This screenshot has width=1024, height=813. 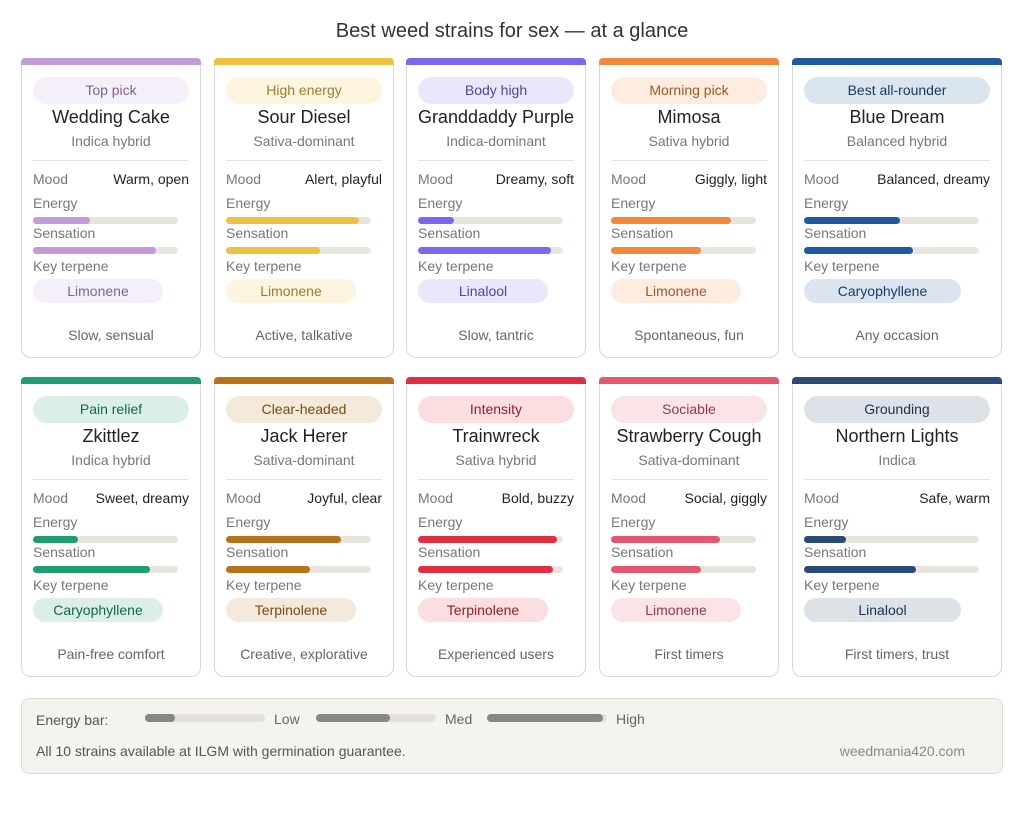 I want to click on mood-value: Safe, warm, so click(x=954, y=498).